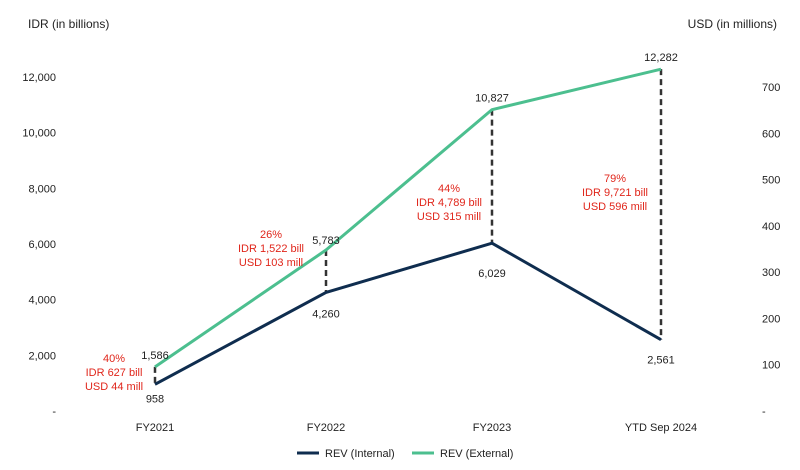 This screenshot has width=800, height=470. Describe the element at coordinates (114, 359) in the screenshot. I see `gap-annotation-percent: 40%` at that location.